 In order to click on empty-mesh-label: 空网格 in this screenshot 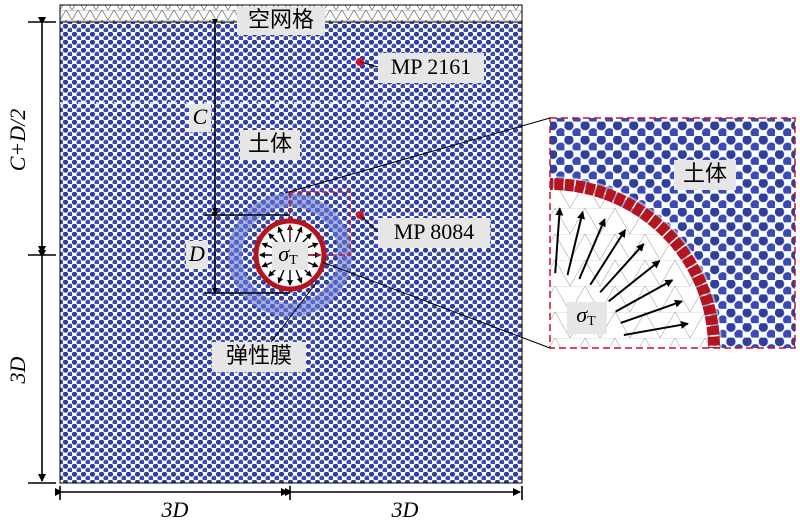, I will do `click(281, 19)`.